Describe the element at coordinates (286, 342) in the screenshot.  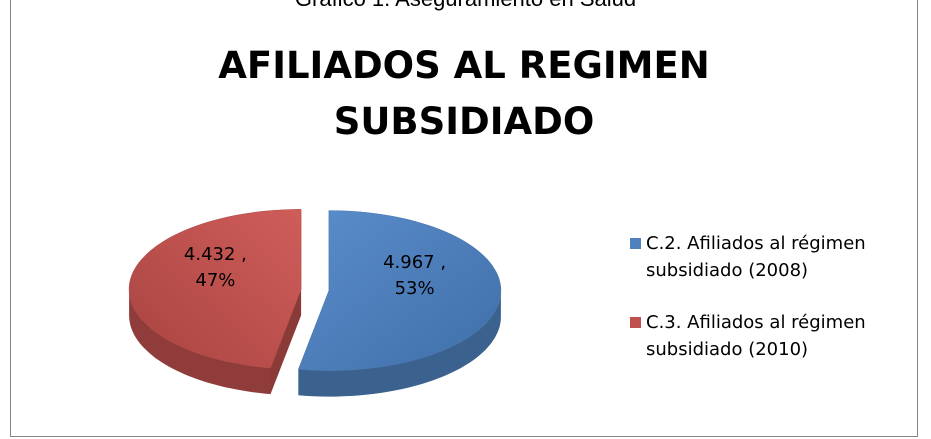
I see `slice-wall` at that location.